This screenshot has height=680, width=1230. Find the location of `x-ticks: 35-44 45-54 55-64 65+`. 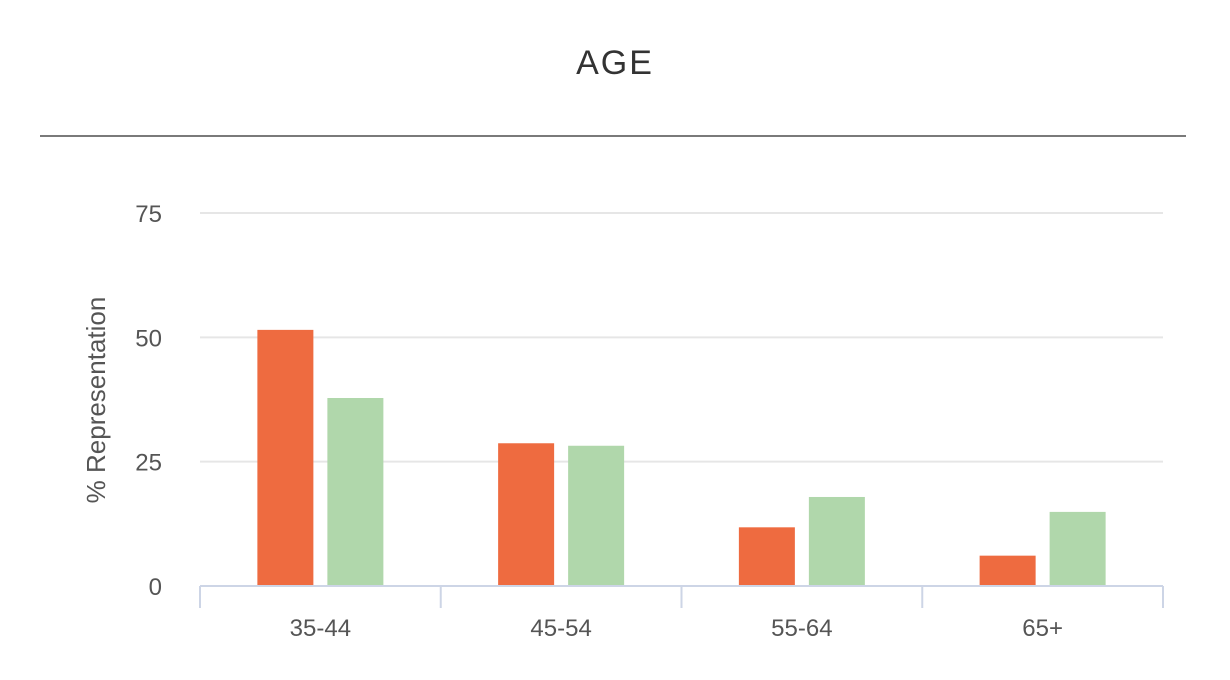

x-ticks: 35-44 45-54 55-64 65+ is located at coordinates (676, 628).